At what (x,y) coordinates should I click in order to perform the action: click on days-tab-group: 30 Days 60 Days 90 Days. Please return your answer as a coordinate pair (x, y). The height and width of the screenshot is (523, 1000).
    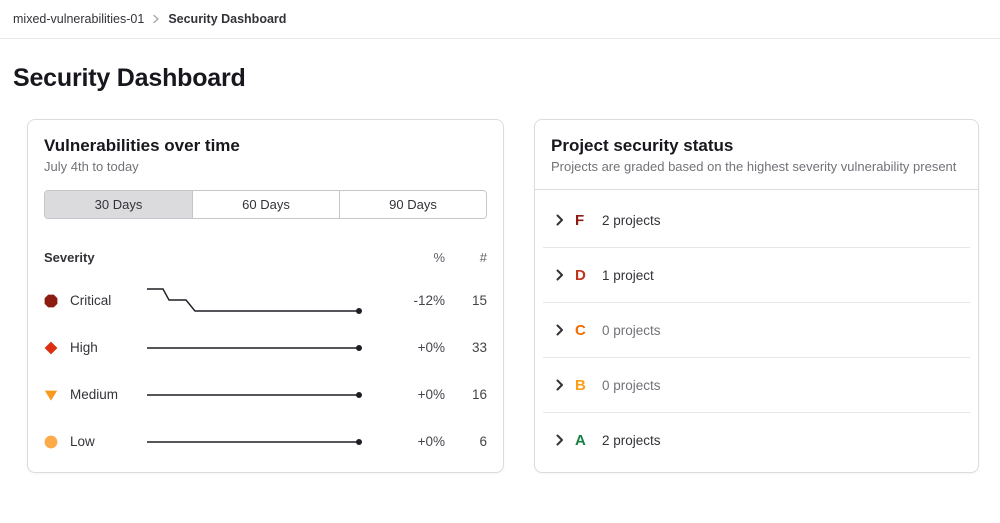
    Looking at the image, I should click on (265, 204).